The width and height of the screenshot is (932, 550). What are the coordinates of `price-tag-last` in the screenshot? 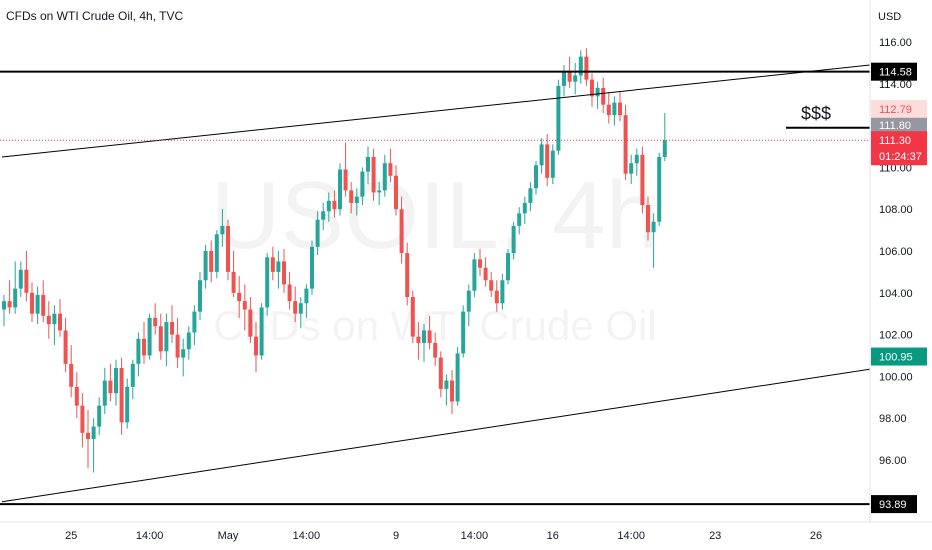 It's located at (899, 148).